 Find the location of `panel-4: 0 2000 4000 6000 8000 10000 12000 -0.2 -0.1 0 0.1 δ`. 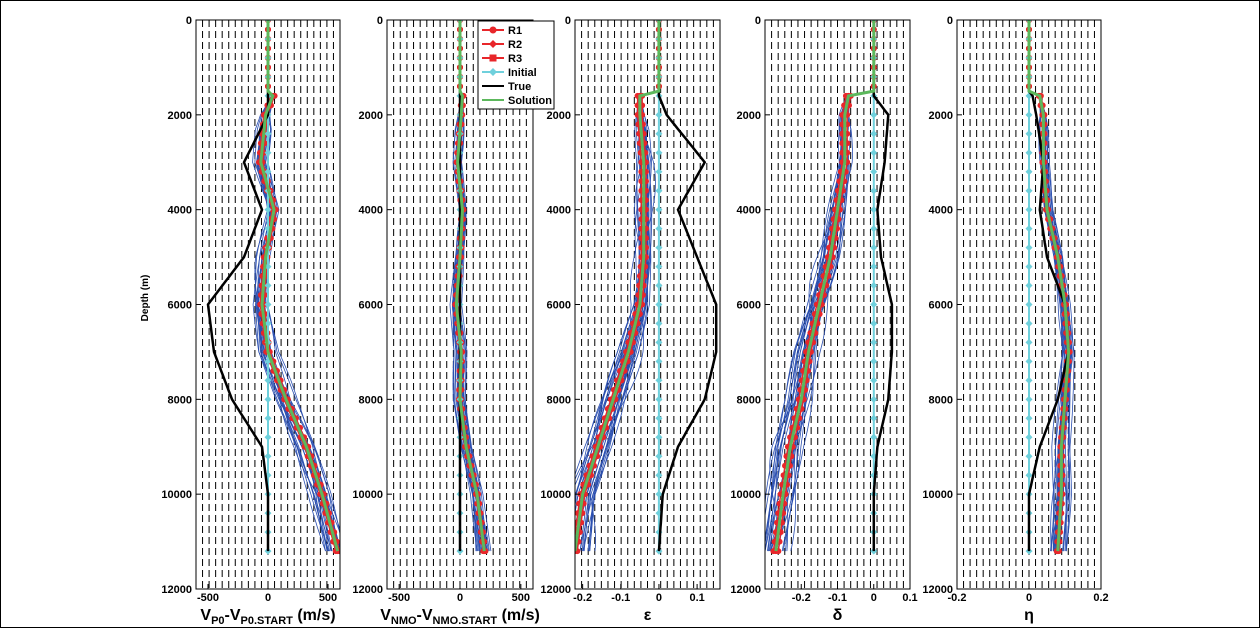

panel-4: 0 2000 4000 6000 8000 10000 12000 -0.2 -0.1 0 0.1 δ is located at coordinates (823, 319).